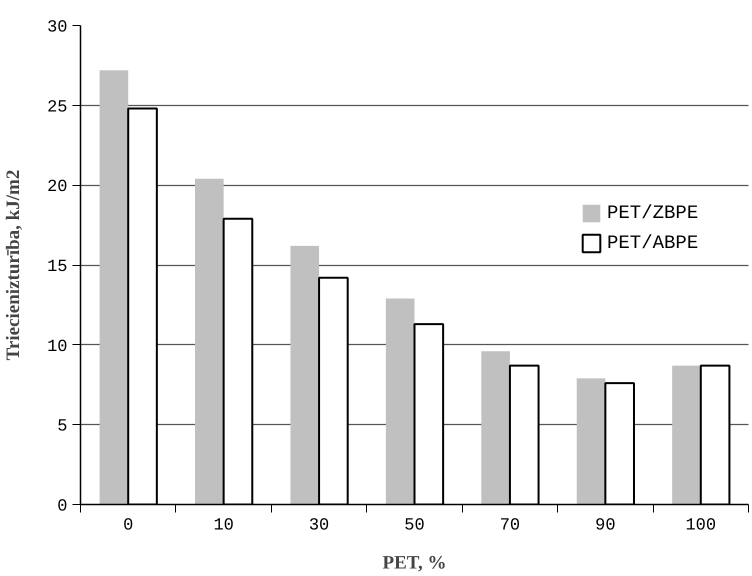 This screenshot has width=752, height=576. Describe the element at coordinates (510, 526) in the screenshot. I see `x-tick-label: 70` at that location.